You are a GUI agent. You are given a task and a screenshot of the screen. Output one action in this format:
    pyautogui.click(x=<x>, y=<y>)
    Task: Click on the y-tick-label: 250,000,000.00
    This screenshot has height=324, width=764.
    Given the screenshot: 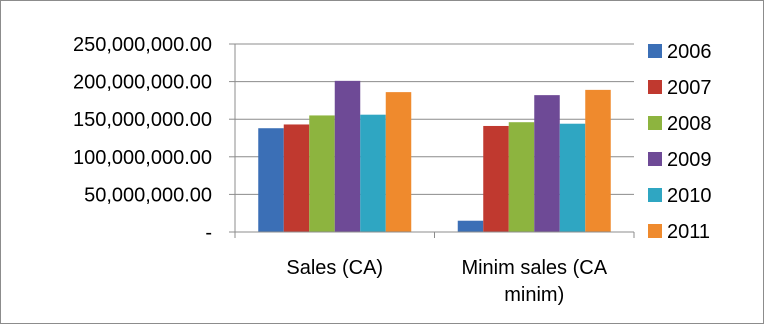 What is the action you would take?
    pyautogui.click(x=142, y=45)
    